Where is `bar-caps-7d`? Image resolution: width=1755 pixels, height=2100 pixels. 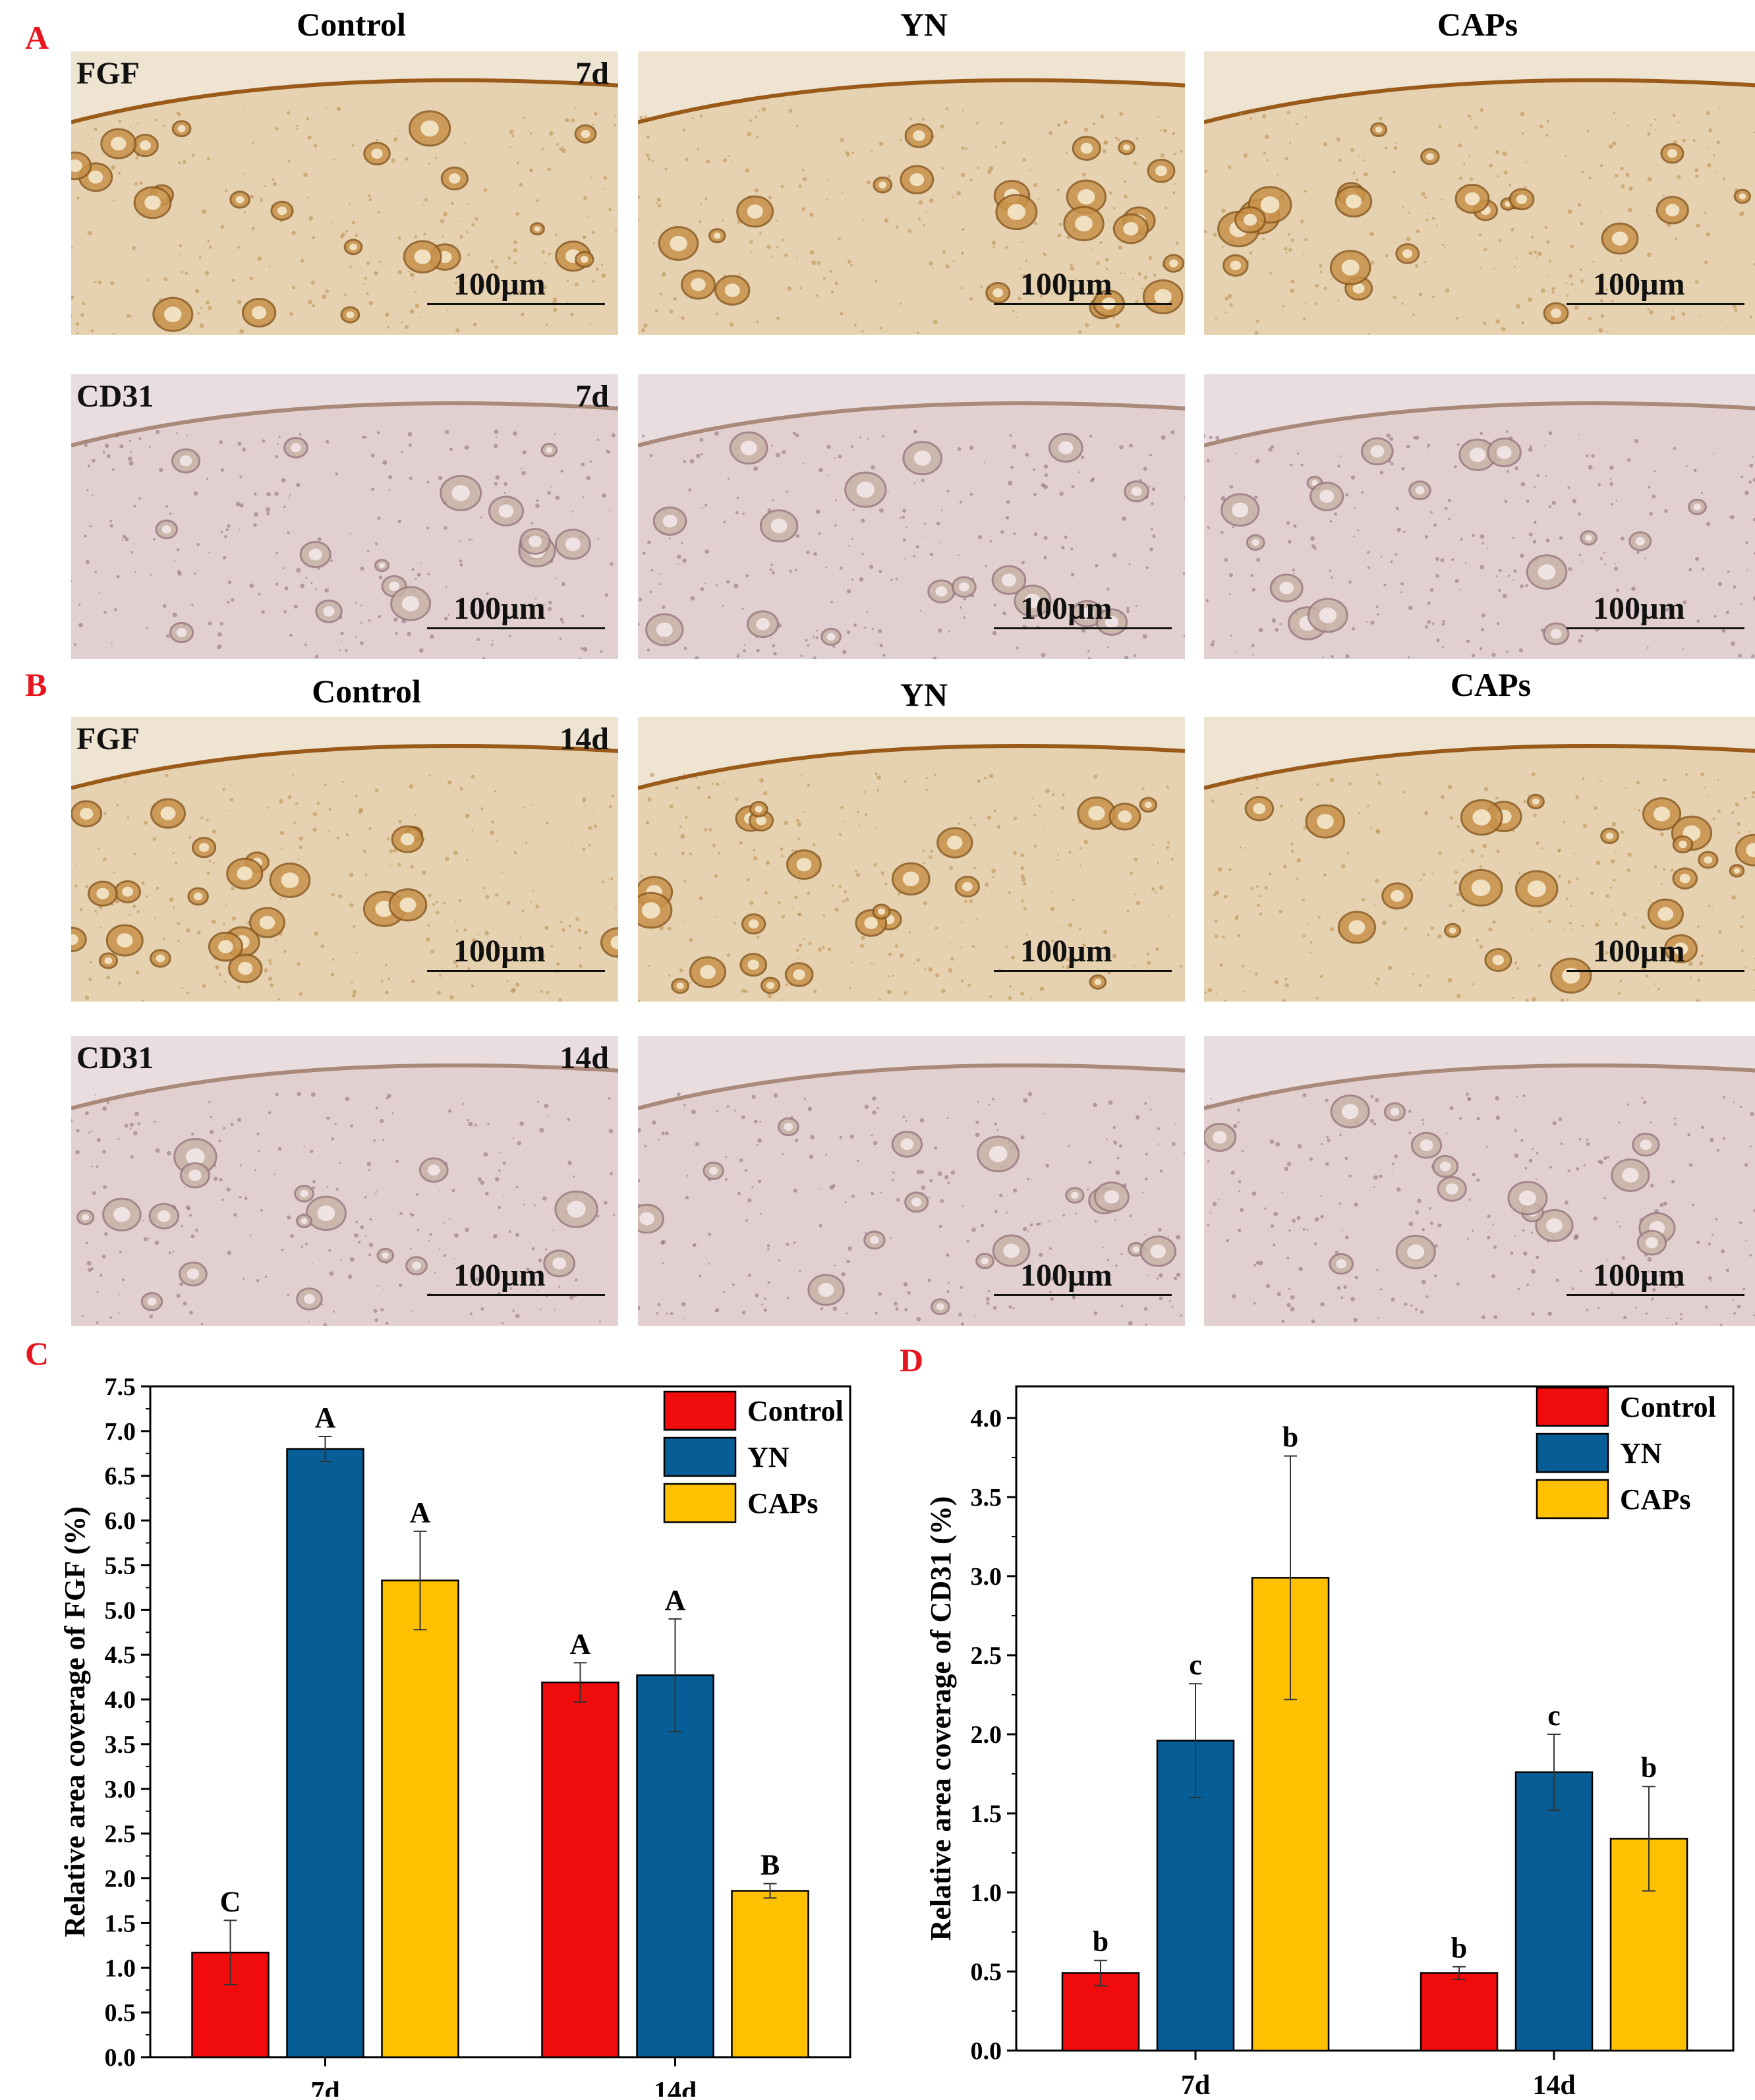
bar-caps-7d is located at coordinates (420, 1819).